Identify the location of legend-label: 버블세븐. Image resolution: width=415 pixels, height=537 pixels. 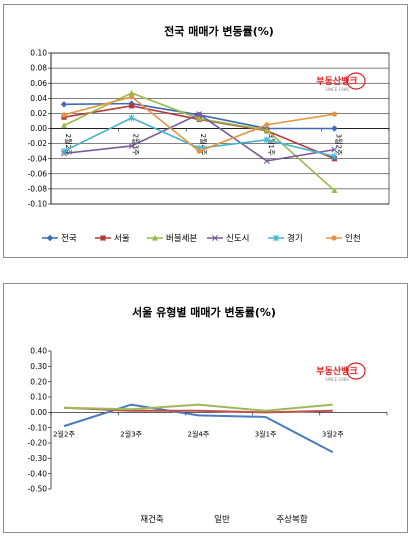
(181, 238).